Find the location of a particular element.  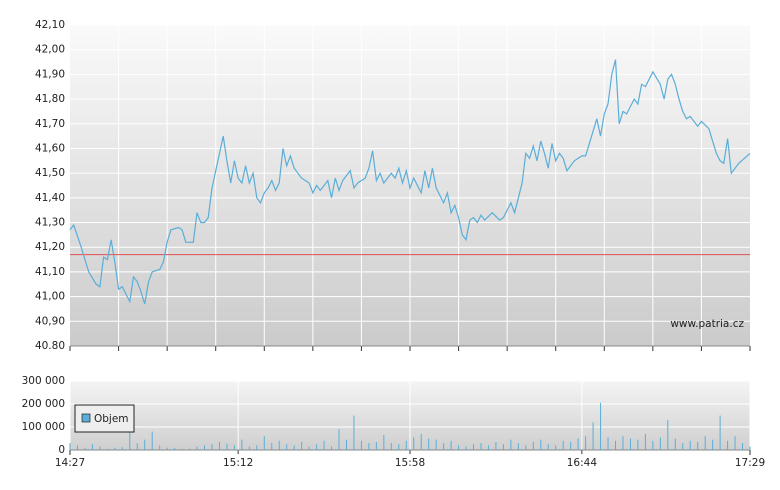

y-tick-label: 41,50 is located at coordinates (50, 173).